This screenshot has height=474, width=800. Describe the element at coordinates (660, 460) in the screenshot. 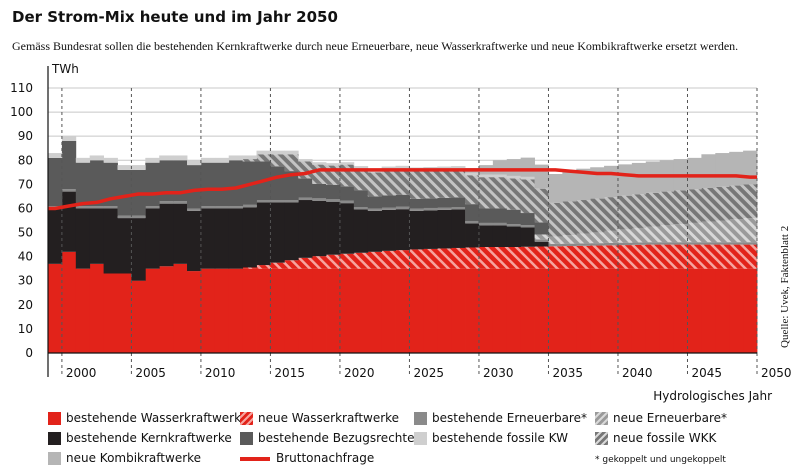

I see `legend-footnote: * gekoppelt und ungekoppelt` at that location.